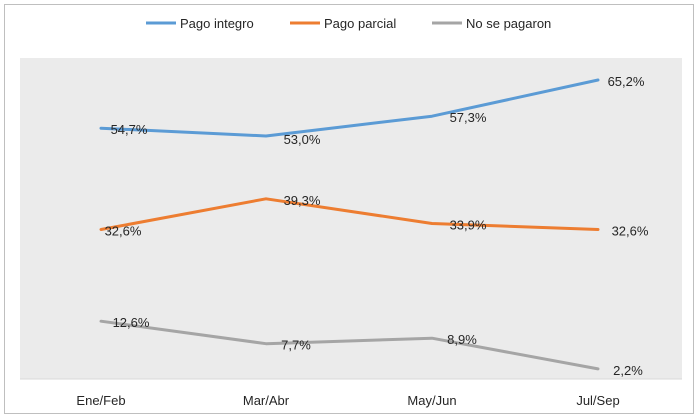 Image resolution: width=700 pixels, height=420 pixels. Describe the element at coordinates (431, 400) in the screenshot. I see `x-tick-label: May/Jun` at that location.